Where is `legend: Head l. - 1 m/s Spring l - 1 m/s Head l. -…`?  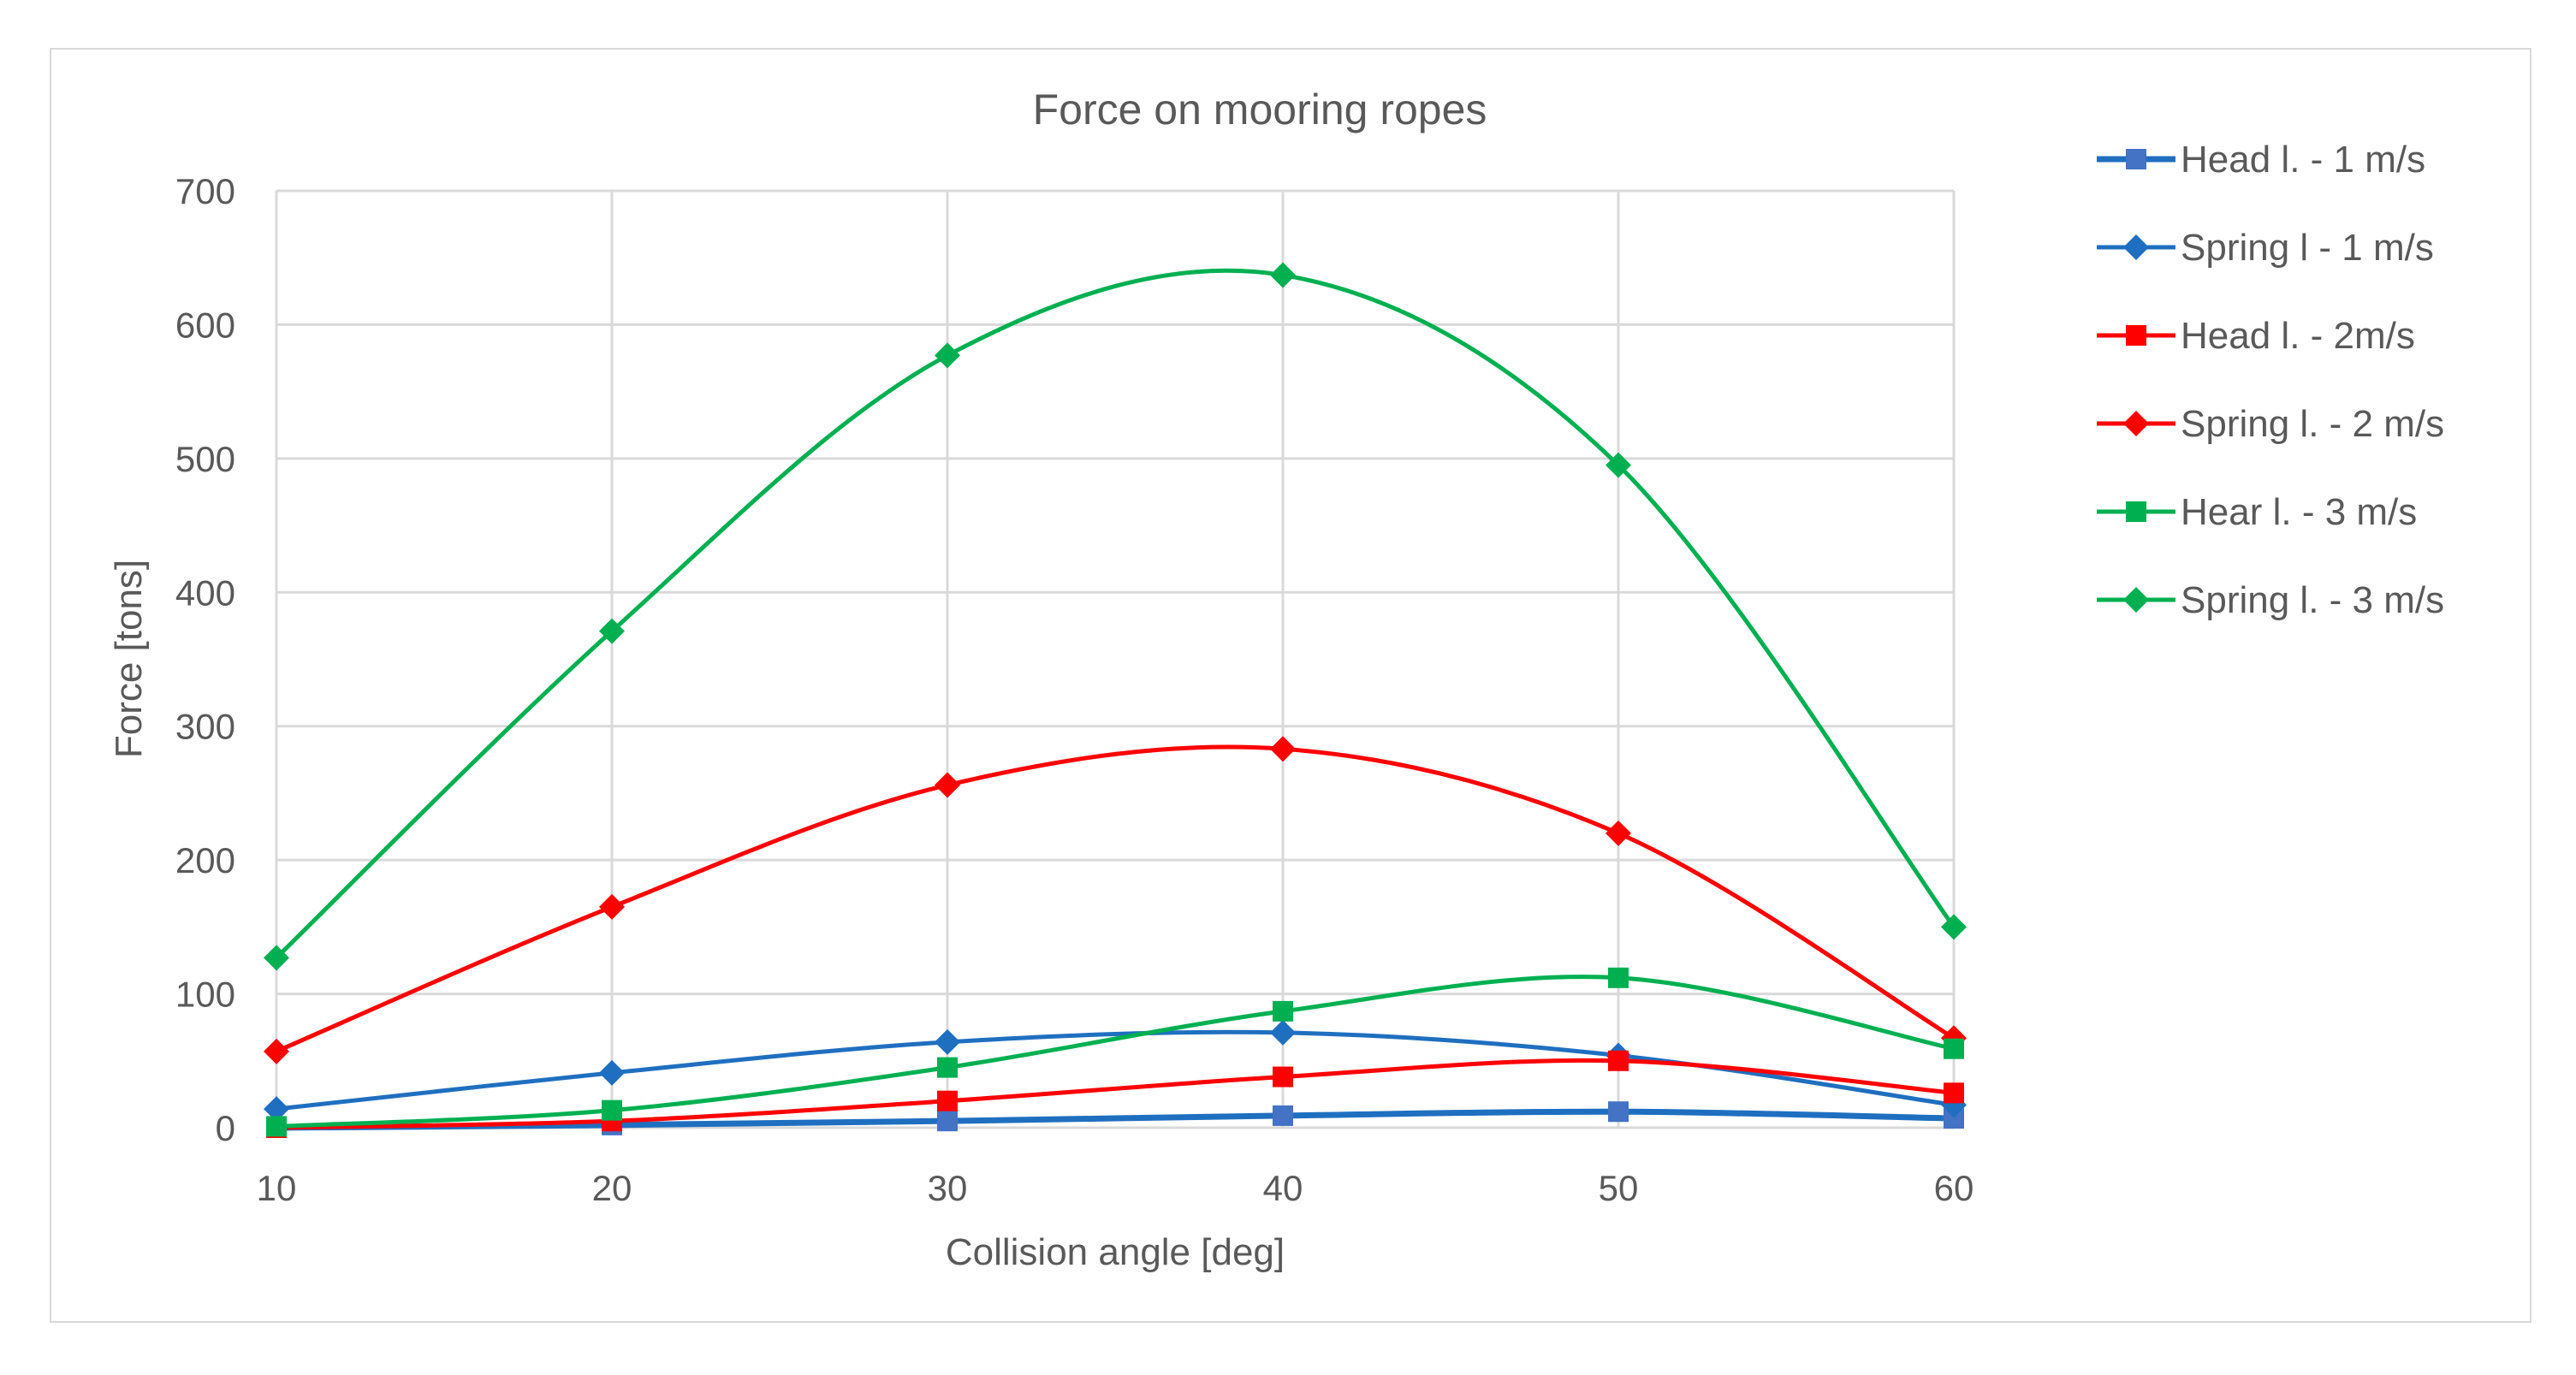 legend: Head l. - 1 m/s Spring l - 1 m/s Head l. -… is located at coordinates (2270, 380).